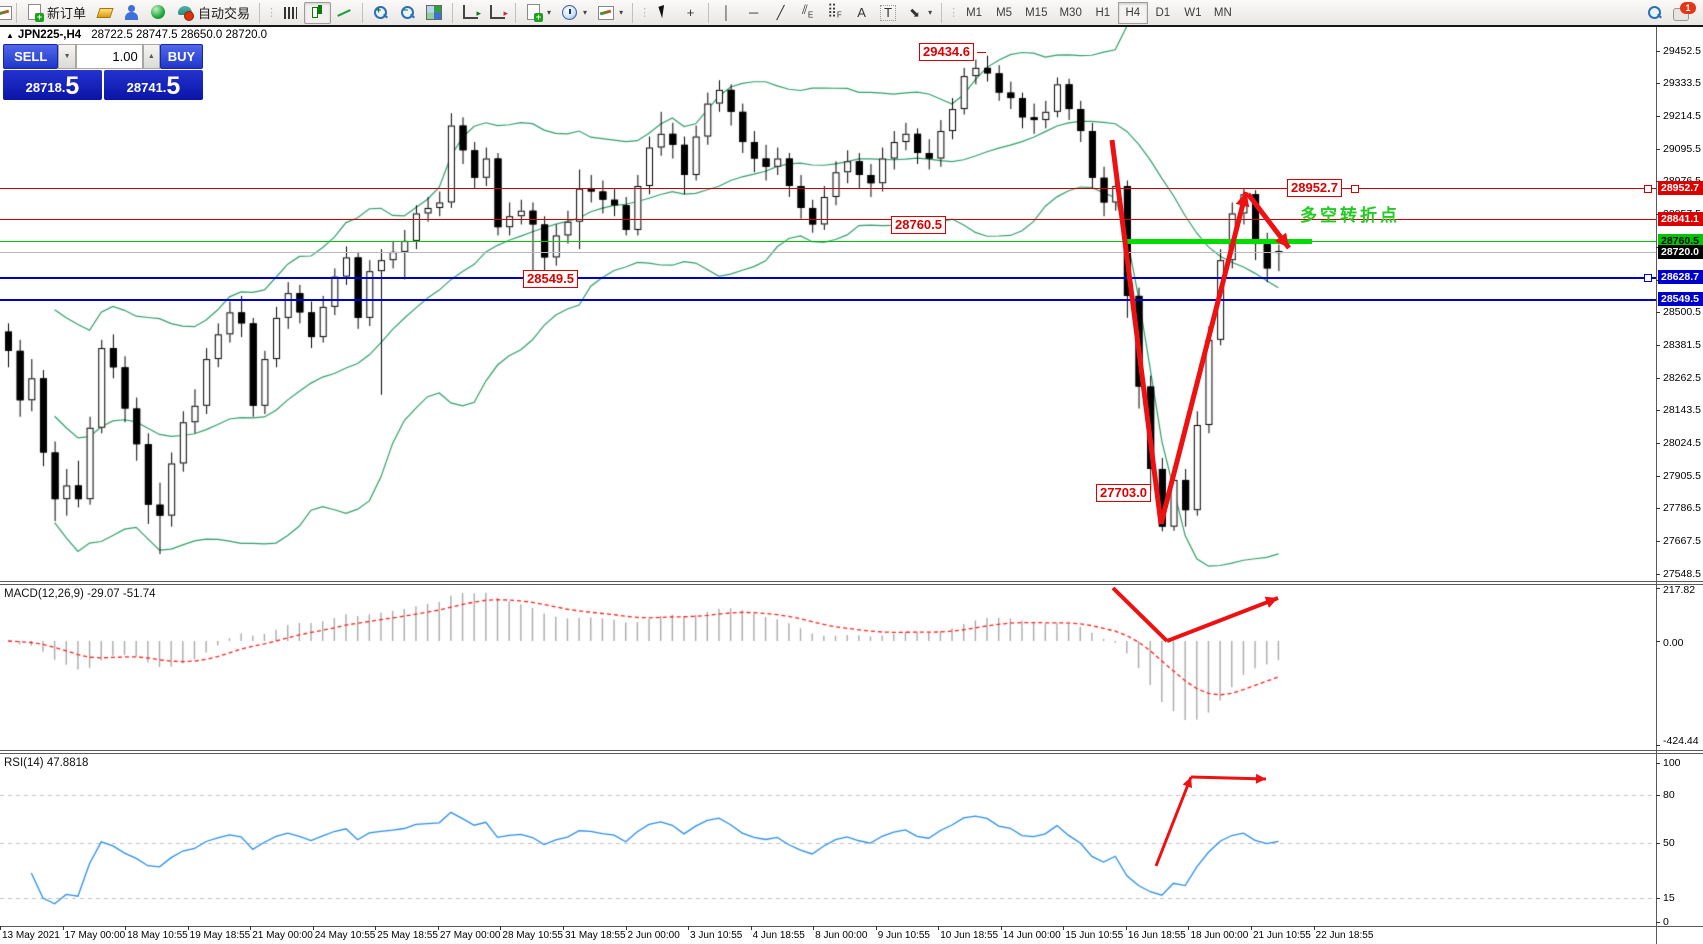 The image size is (1703, 944). I want to click on shapes-tool-button: ⬊ ▾, so click(919, 13).